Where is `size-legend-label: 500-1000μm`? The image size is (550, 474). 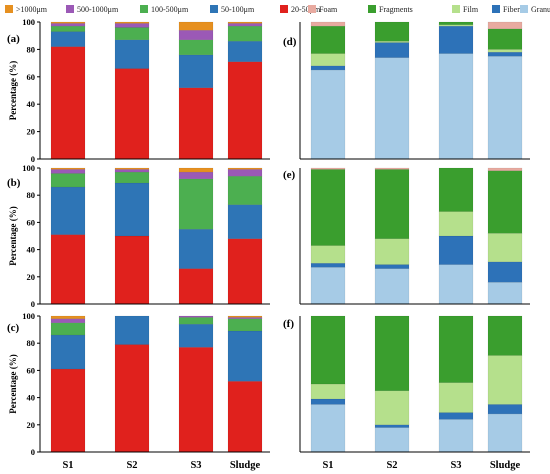 size-legend-label: 500-1000μm is located at coordinates (98, 9).